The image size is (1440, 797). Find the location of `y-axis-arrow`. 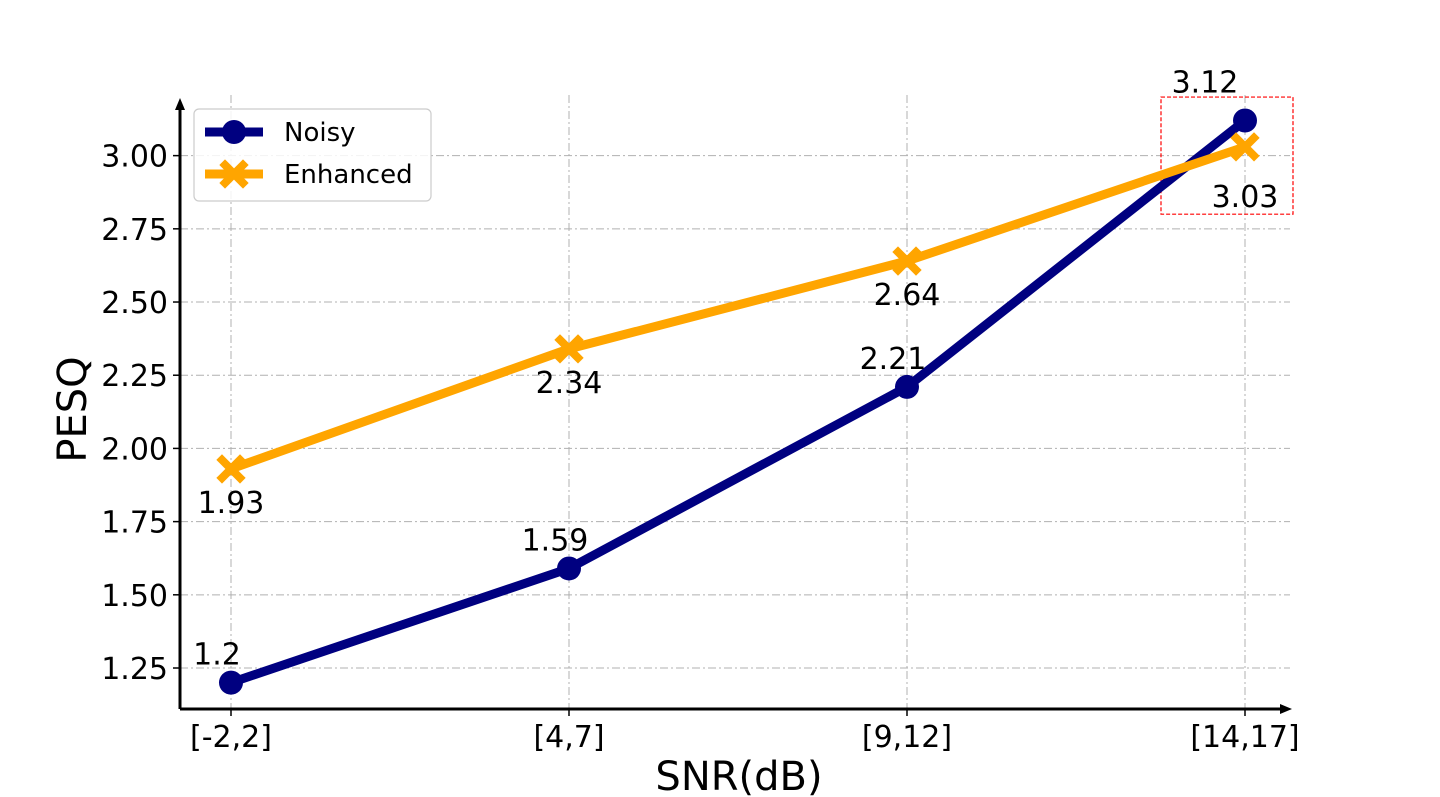

y-axis-arrow is located at coordinates (180, 104).